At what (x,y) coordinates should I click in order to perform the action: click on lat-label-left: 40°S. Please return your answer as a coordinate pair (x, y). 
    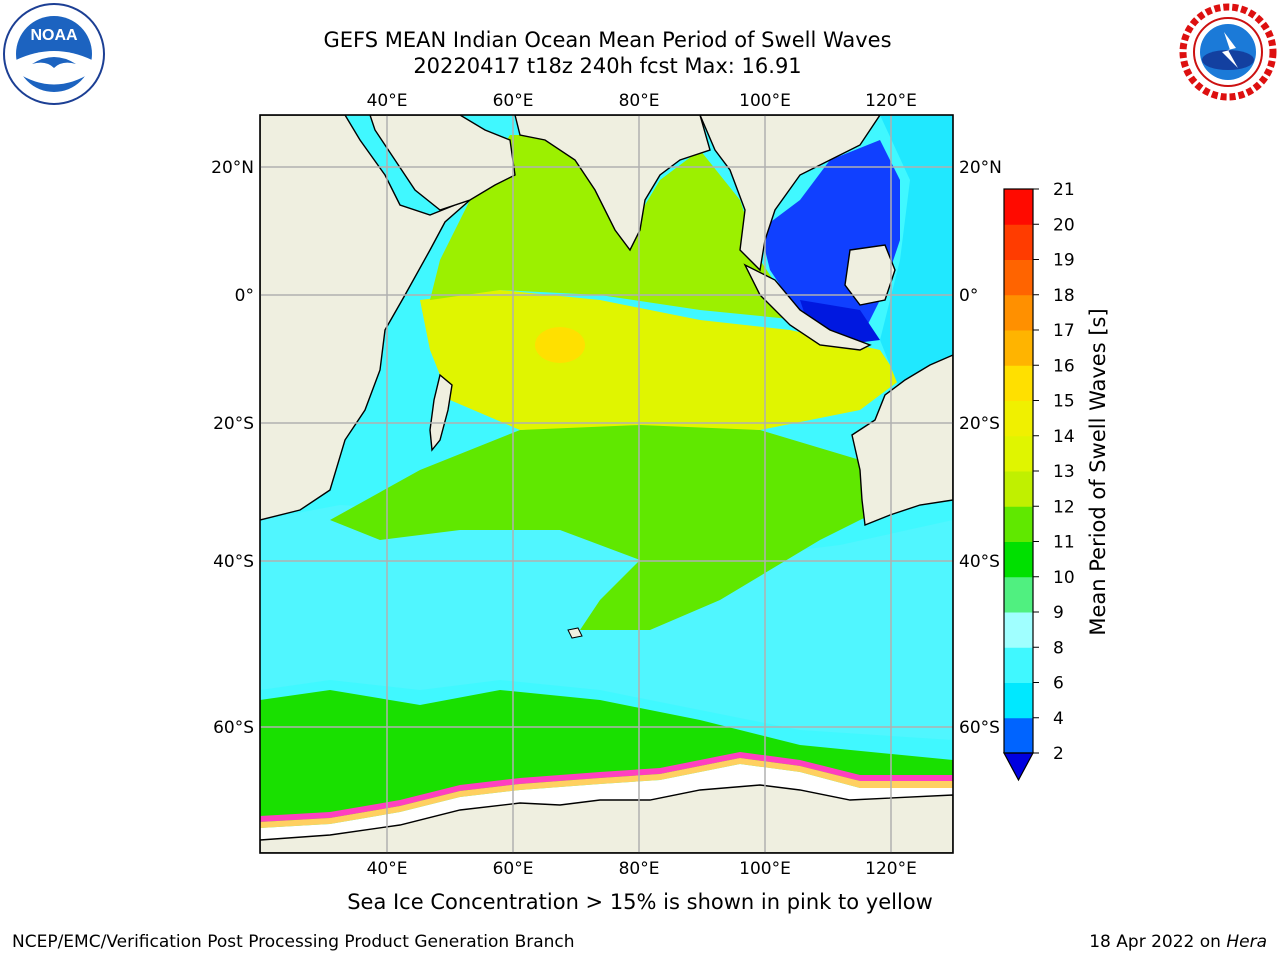
    Looking at the image, I should click on (233, 562).